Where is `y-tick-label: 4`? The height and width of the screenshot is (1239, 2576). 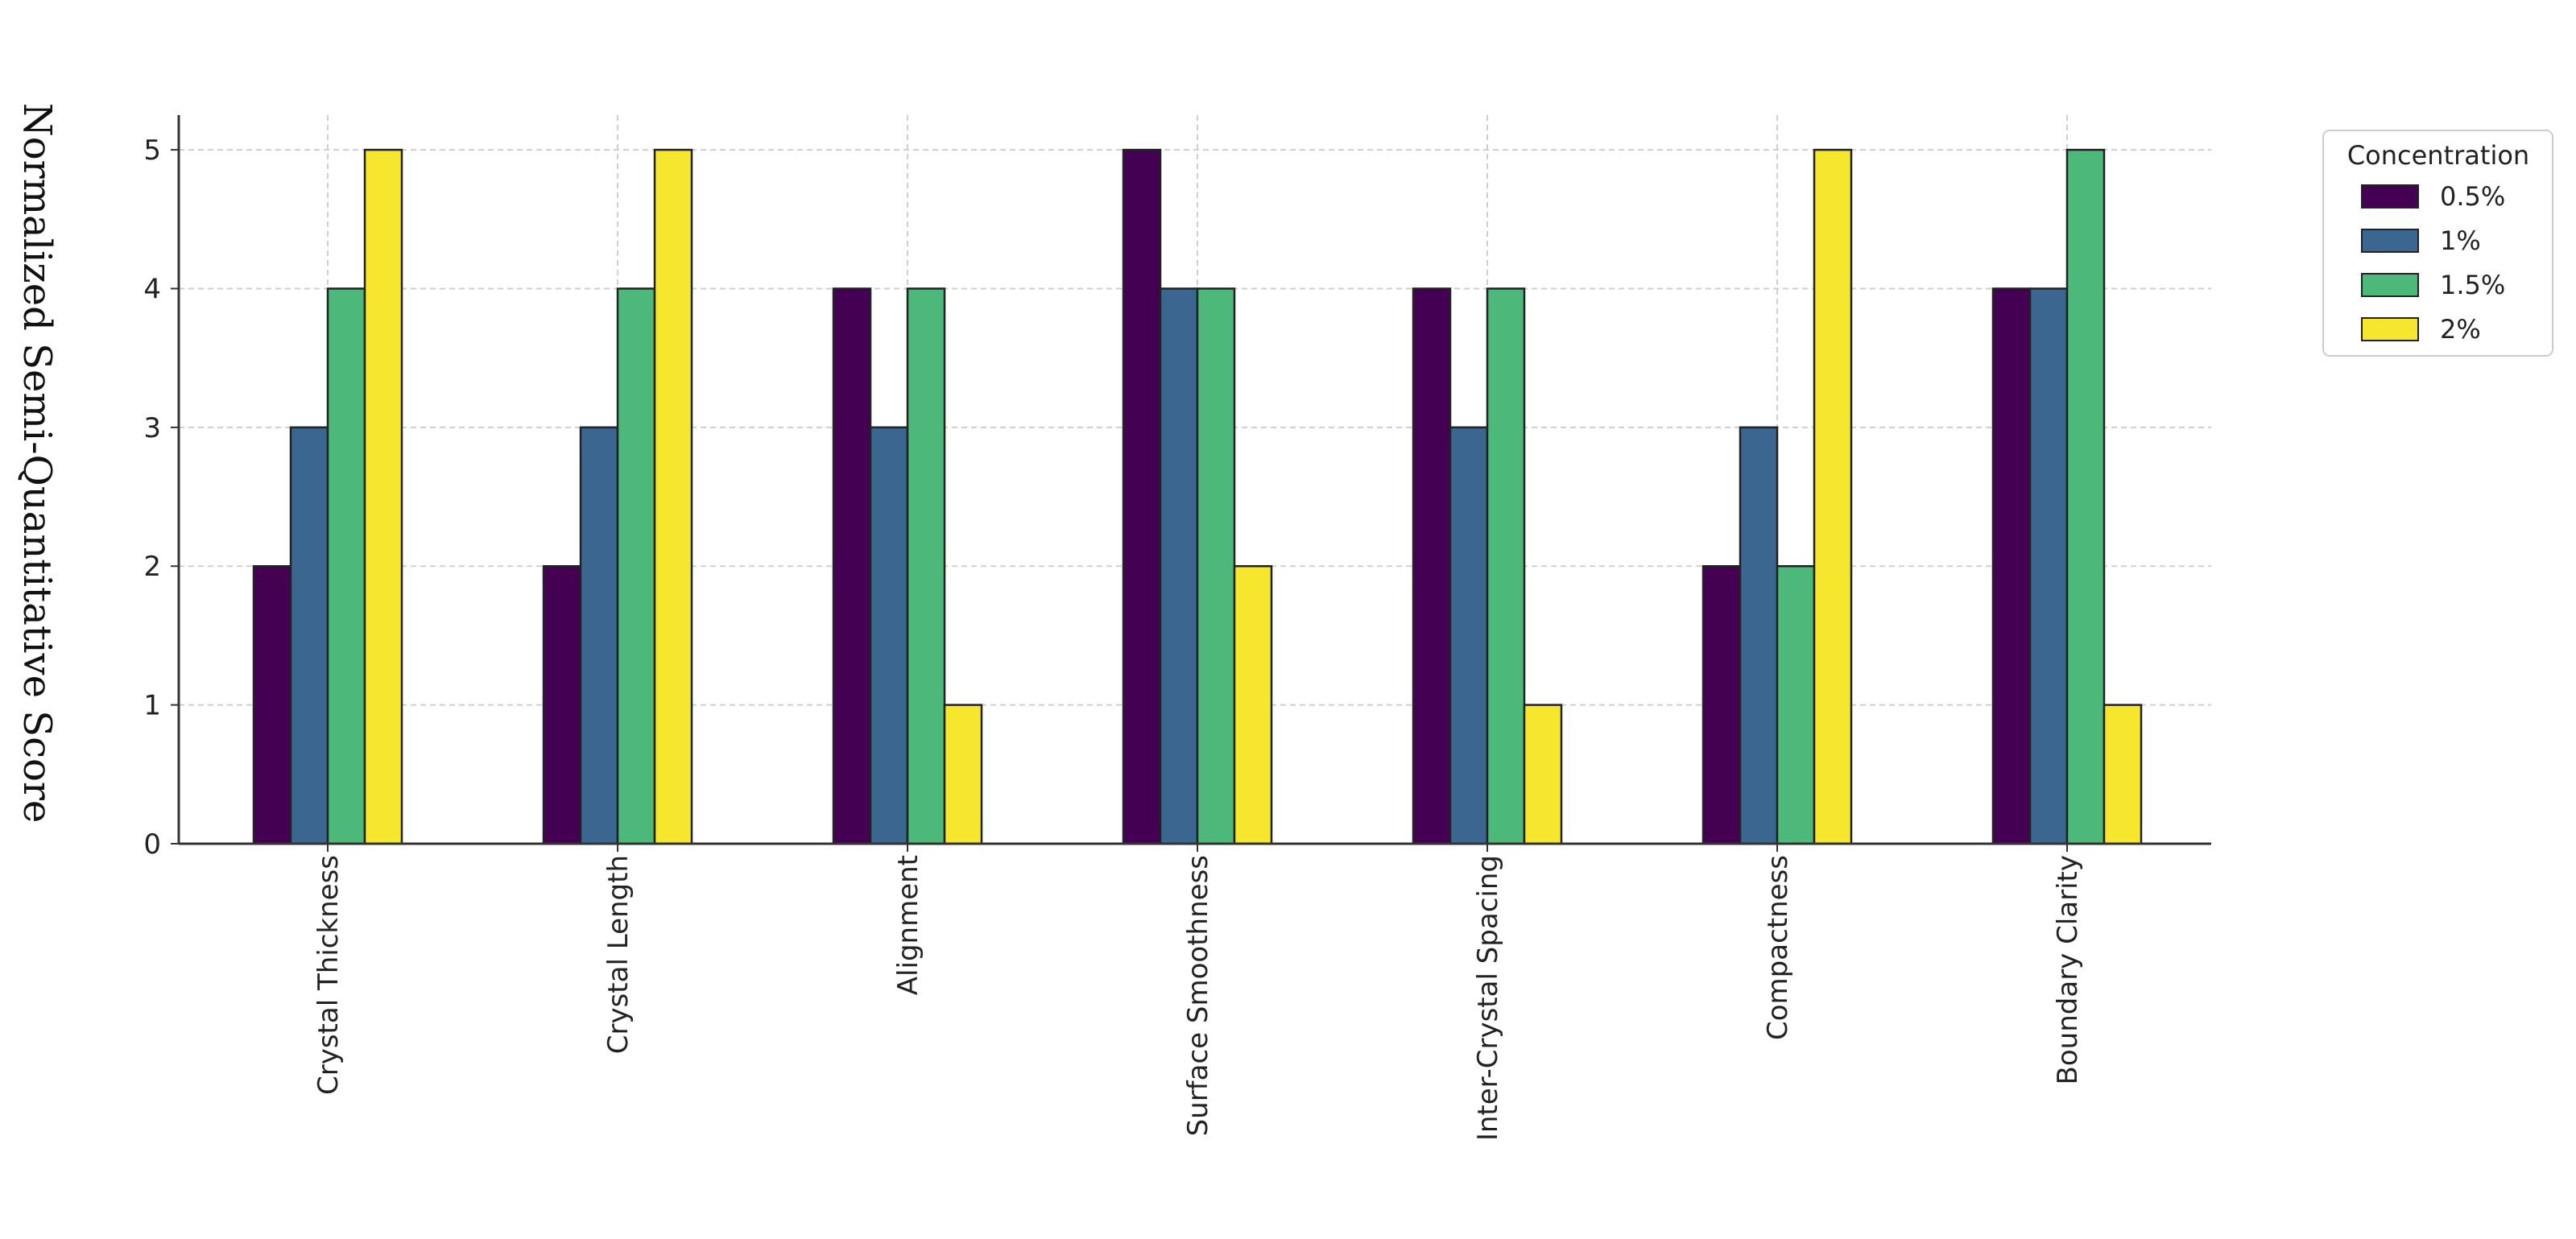
y-tick-label: 4 is located at coordinates (152, 289).